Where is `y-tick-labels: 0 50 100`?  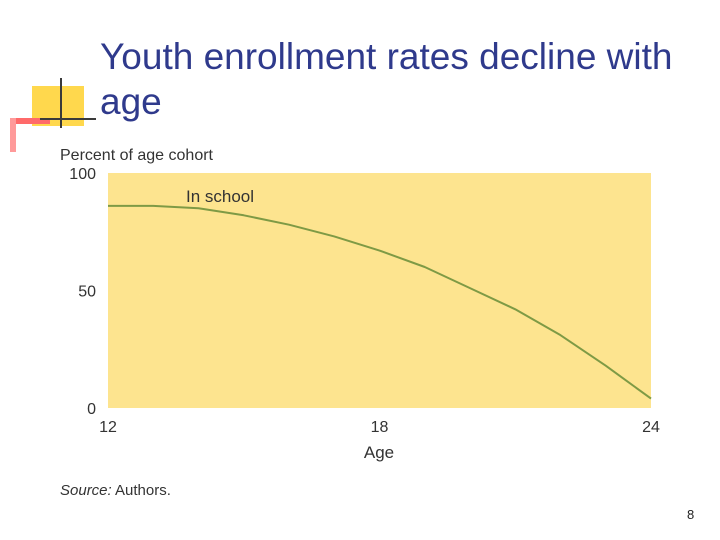 y-tick-labels: 0 50 100 is located at coordinates (82, 292).